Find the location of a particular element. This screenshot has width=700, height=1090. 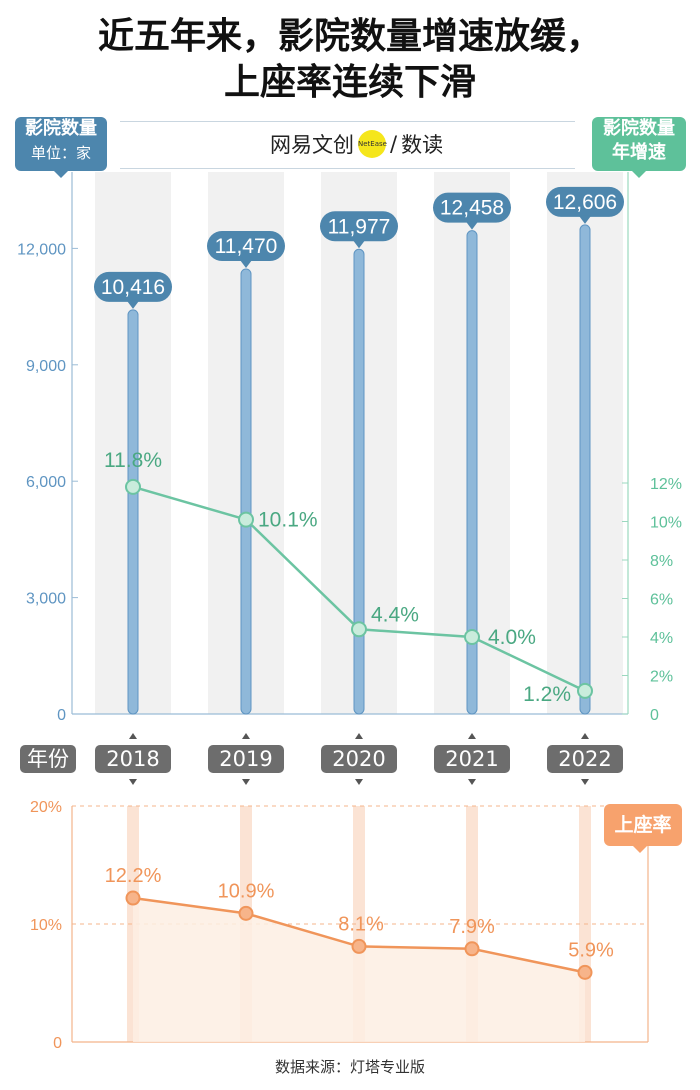

occupancy-label-box: 上座率 is located at coordinates (643, 825).